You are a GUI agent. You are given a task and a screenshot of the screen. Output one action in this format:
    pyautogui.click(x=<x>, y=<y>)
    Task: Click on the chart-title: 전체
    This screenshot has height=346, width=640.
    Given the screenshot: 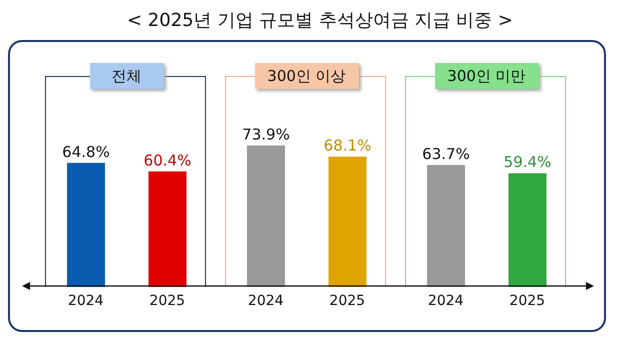 What is the action you would take?
    pyautogui.click(x=127, y=76)
    